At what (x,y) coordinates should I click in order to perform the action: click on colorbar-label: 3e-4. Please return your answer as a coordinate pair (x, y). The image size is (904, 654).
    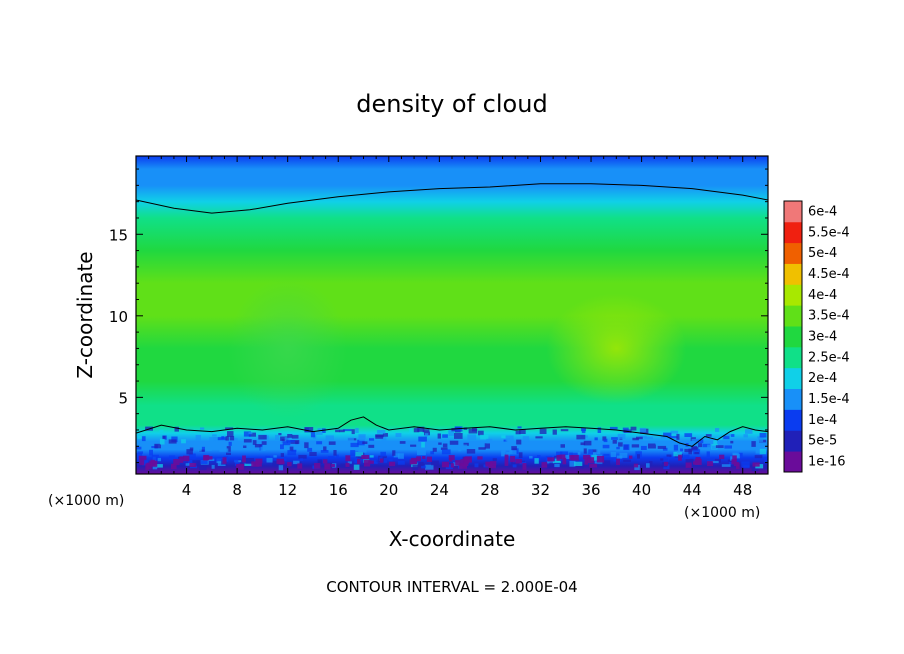
    Looking at the image, I should click on (822, 337).